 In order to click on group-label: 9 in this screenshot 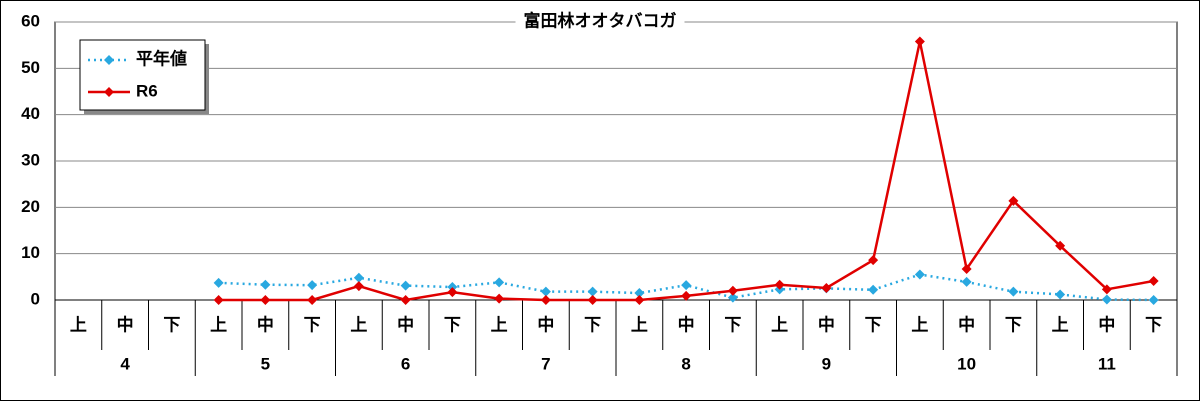, I will do `click(826, 363)`.